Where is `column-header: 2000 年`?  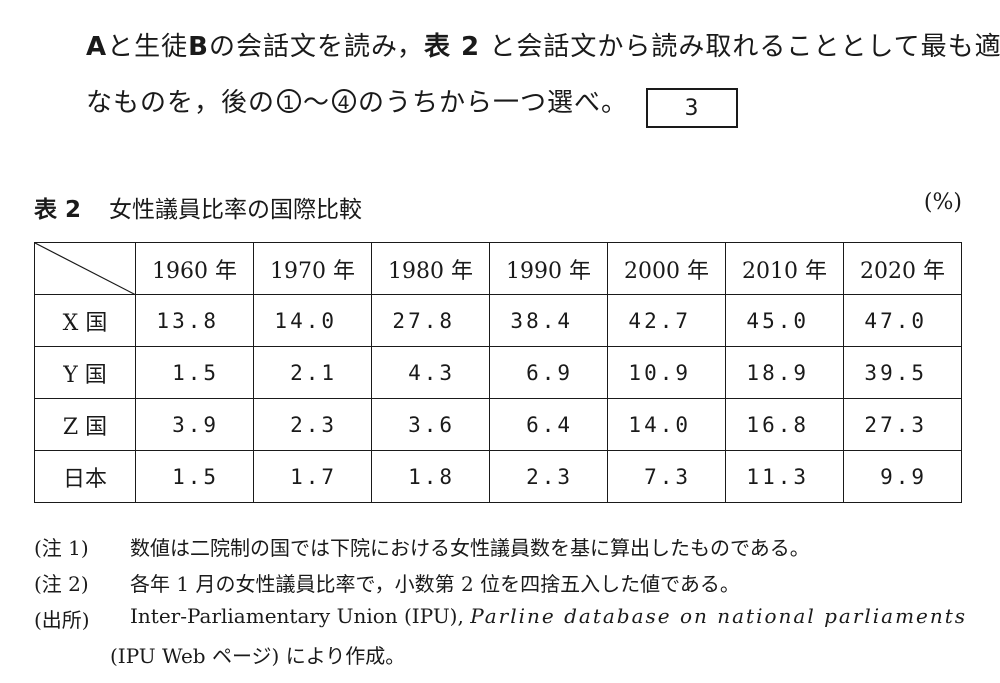
column-header: 2000 年 is located at coordinates (666, 268).